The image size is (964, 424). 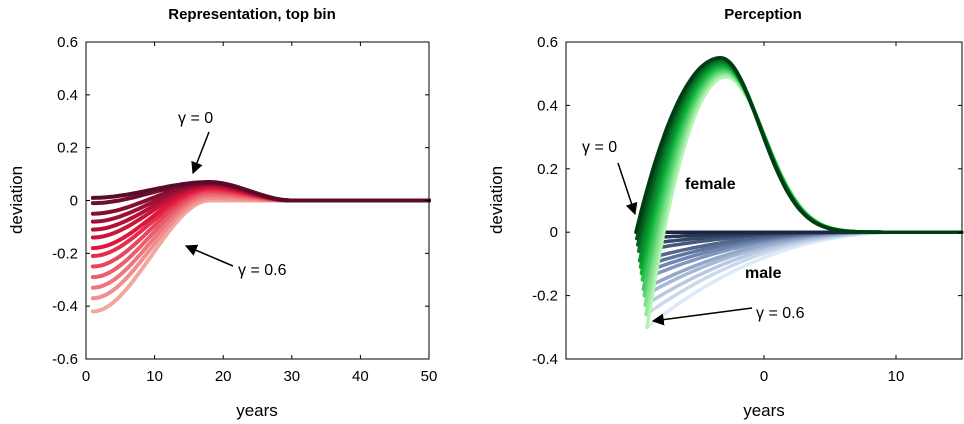 I want to click on left-x-tick-label: 10, so click(x=154, y=376).